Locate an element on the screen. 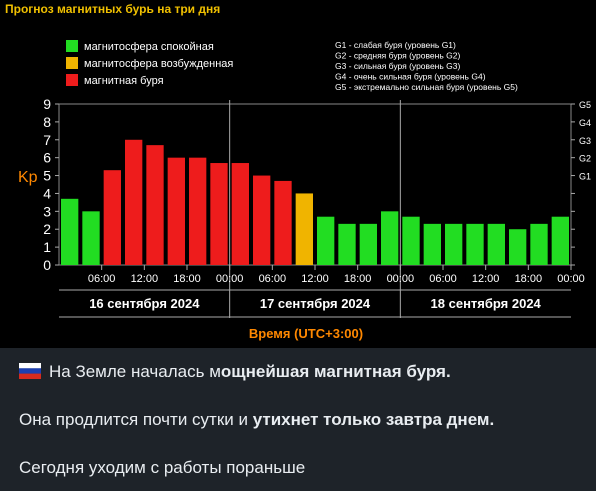  legend-swatch-storm is located at coordinates (72, 80).